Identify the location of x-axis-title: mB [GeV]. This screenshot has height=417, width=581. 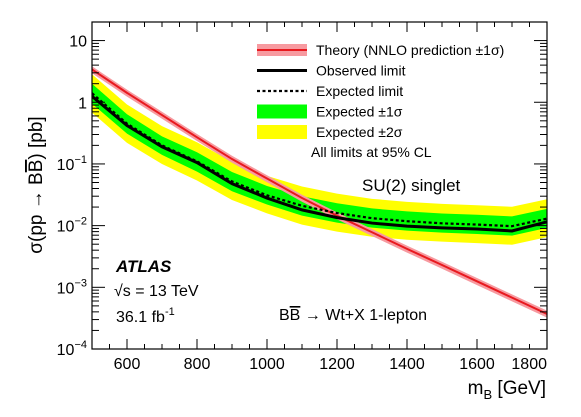
(507, 390).